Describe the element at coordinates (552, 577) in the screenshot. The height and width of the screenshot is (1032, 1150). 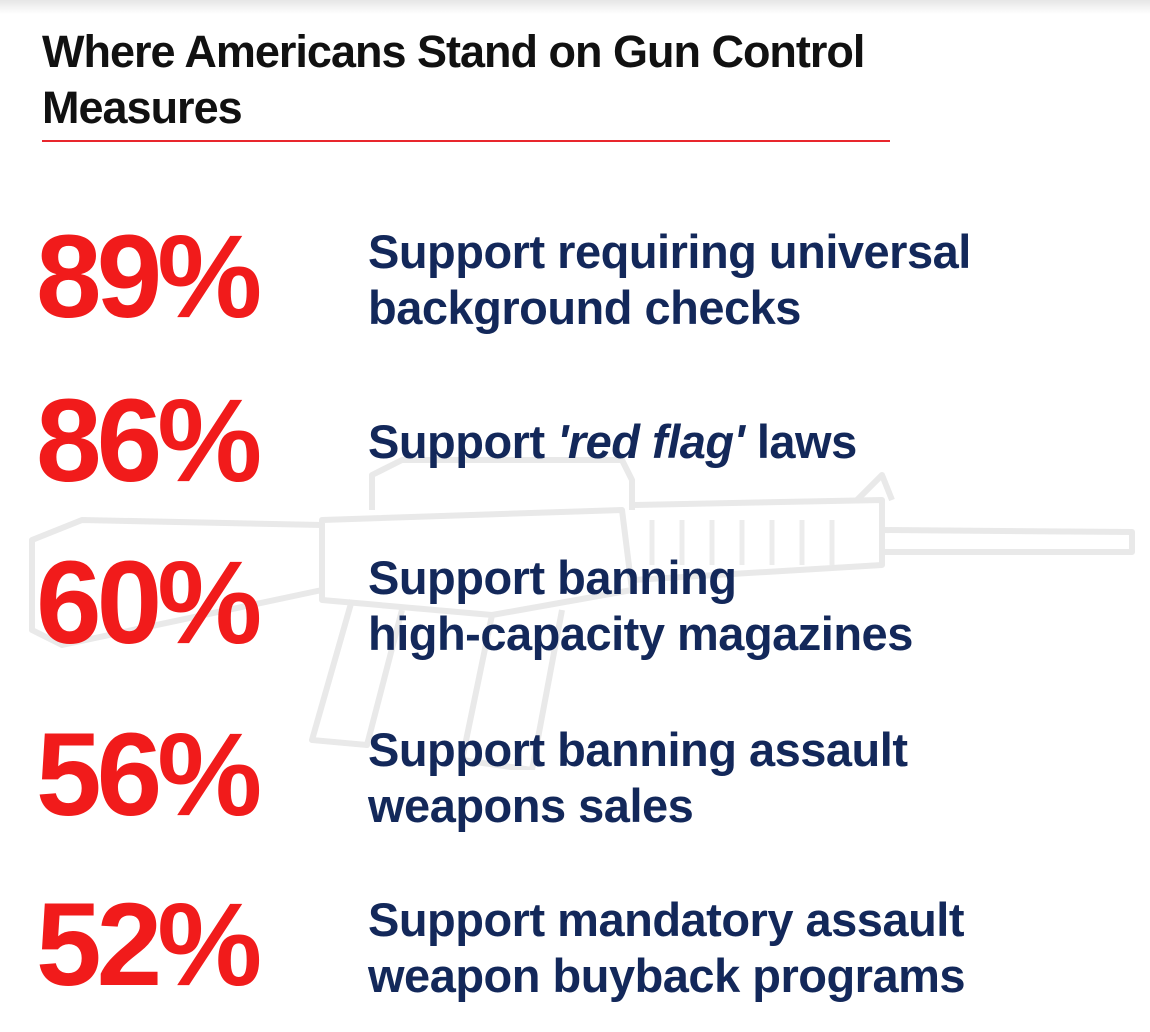
I see `stat-description-line: Support banning` at that location.